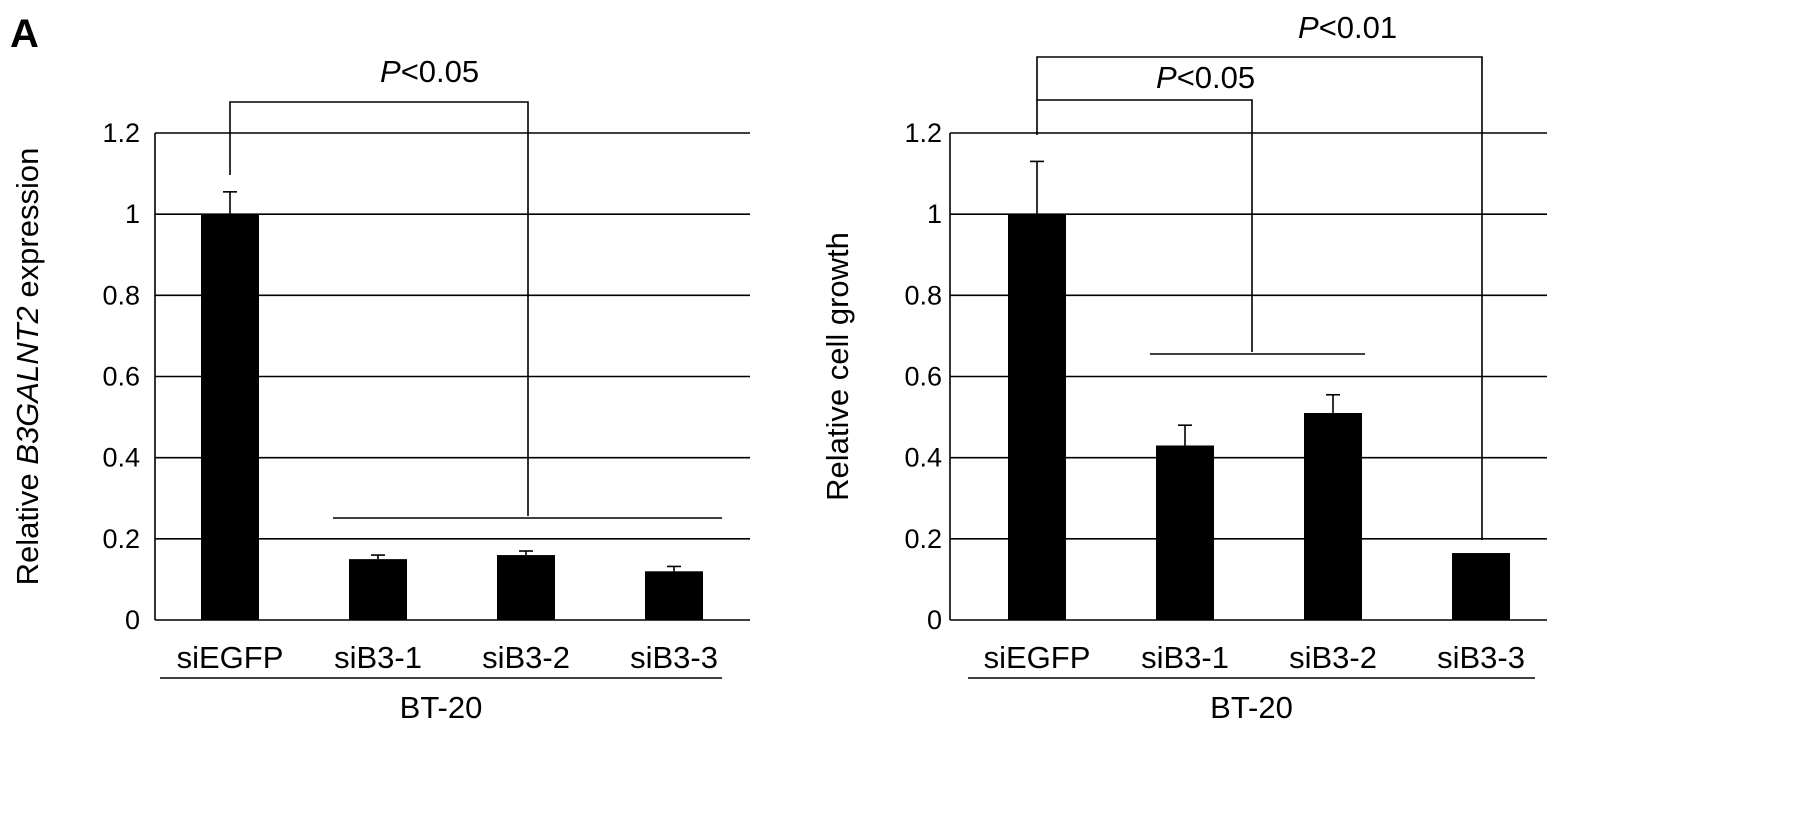 The width and height of the screenshot is (1795, 836). I want to click on y-axis-label-part: expression, so click(27, 227).